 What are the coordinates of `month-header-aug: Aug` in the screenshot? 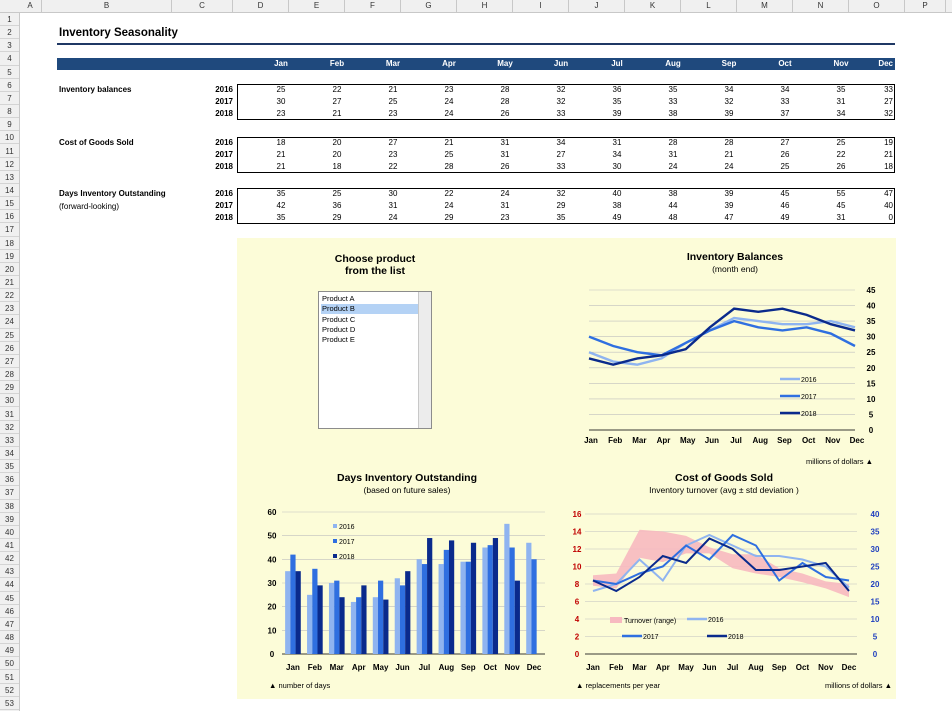 It's located at (673, 63).